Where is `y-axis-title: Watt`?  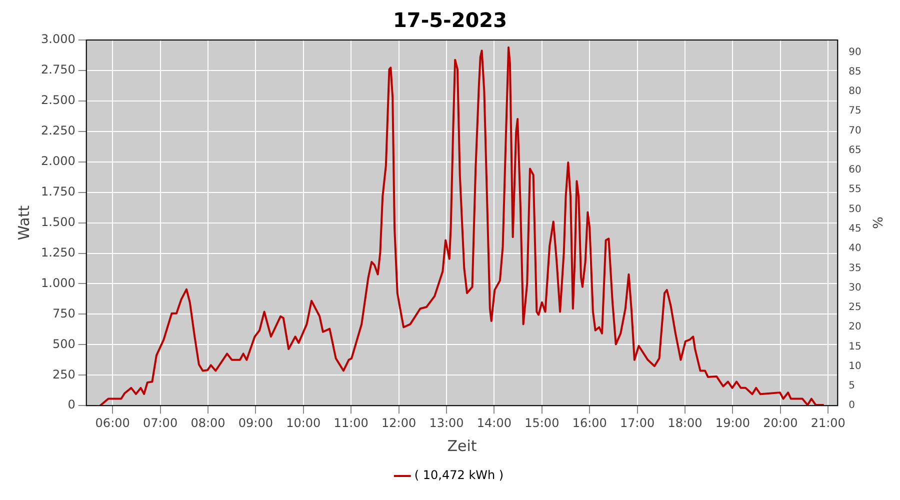
y-axis-title: Watt is located at coordinates (23, 222).